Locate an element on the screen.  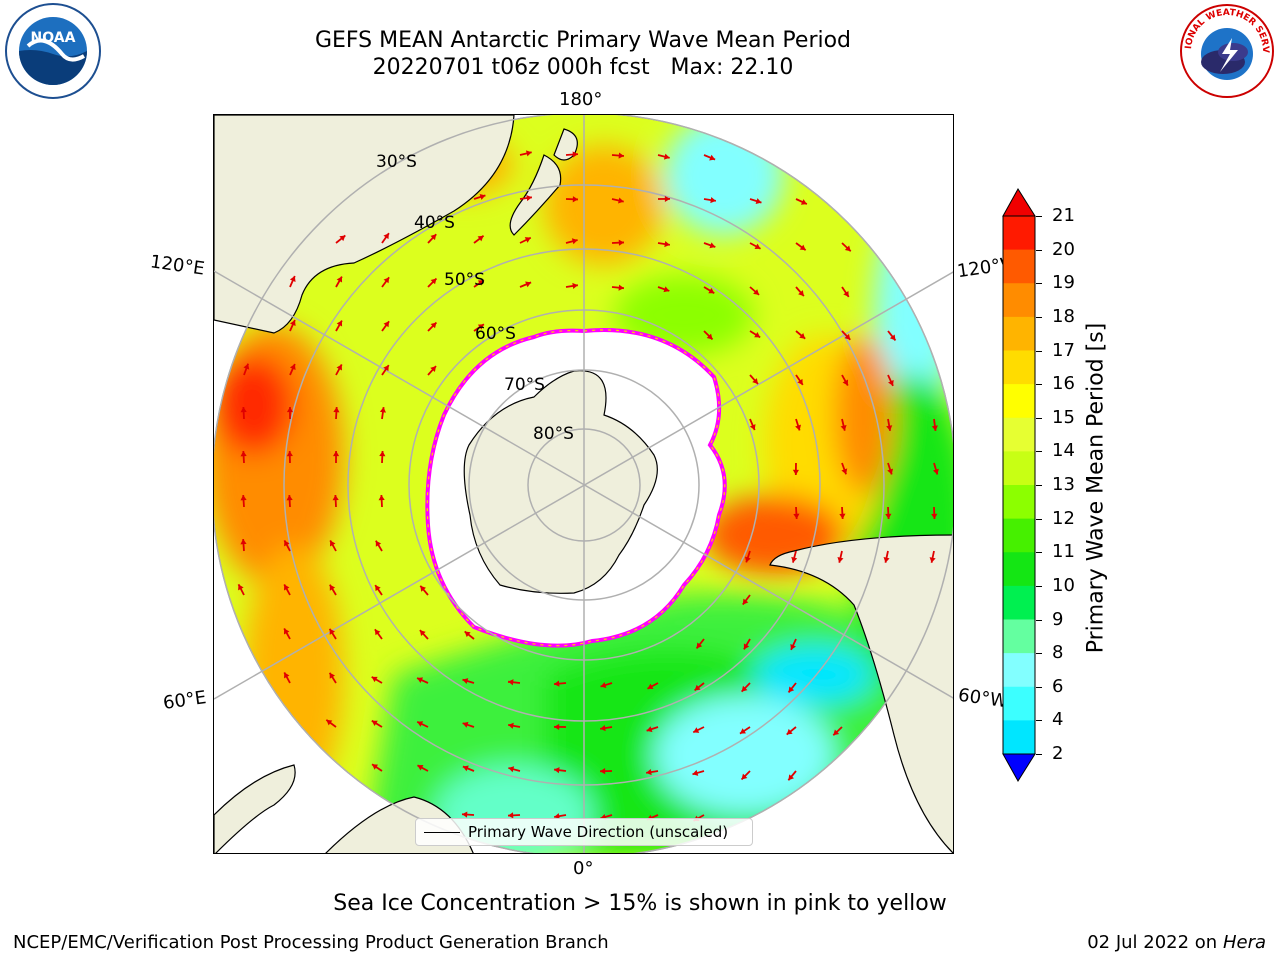
meridian-label-0: 0° is located at coordinates (583, 868).